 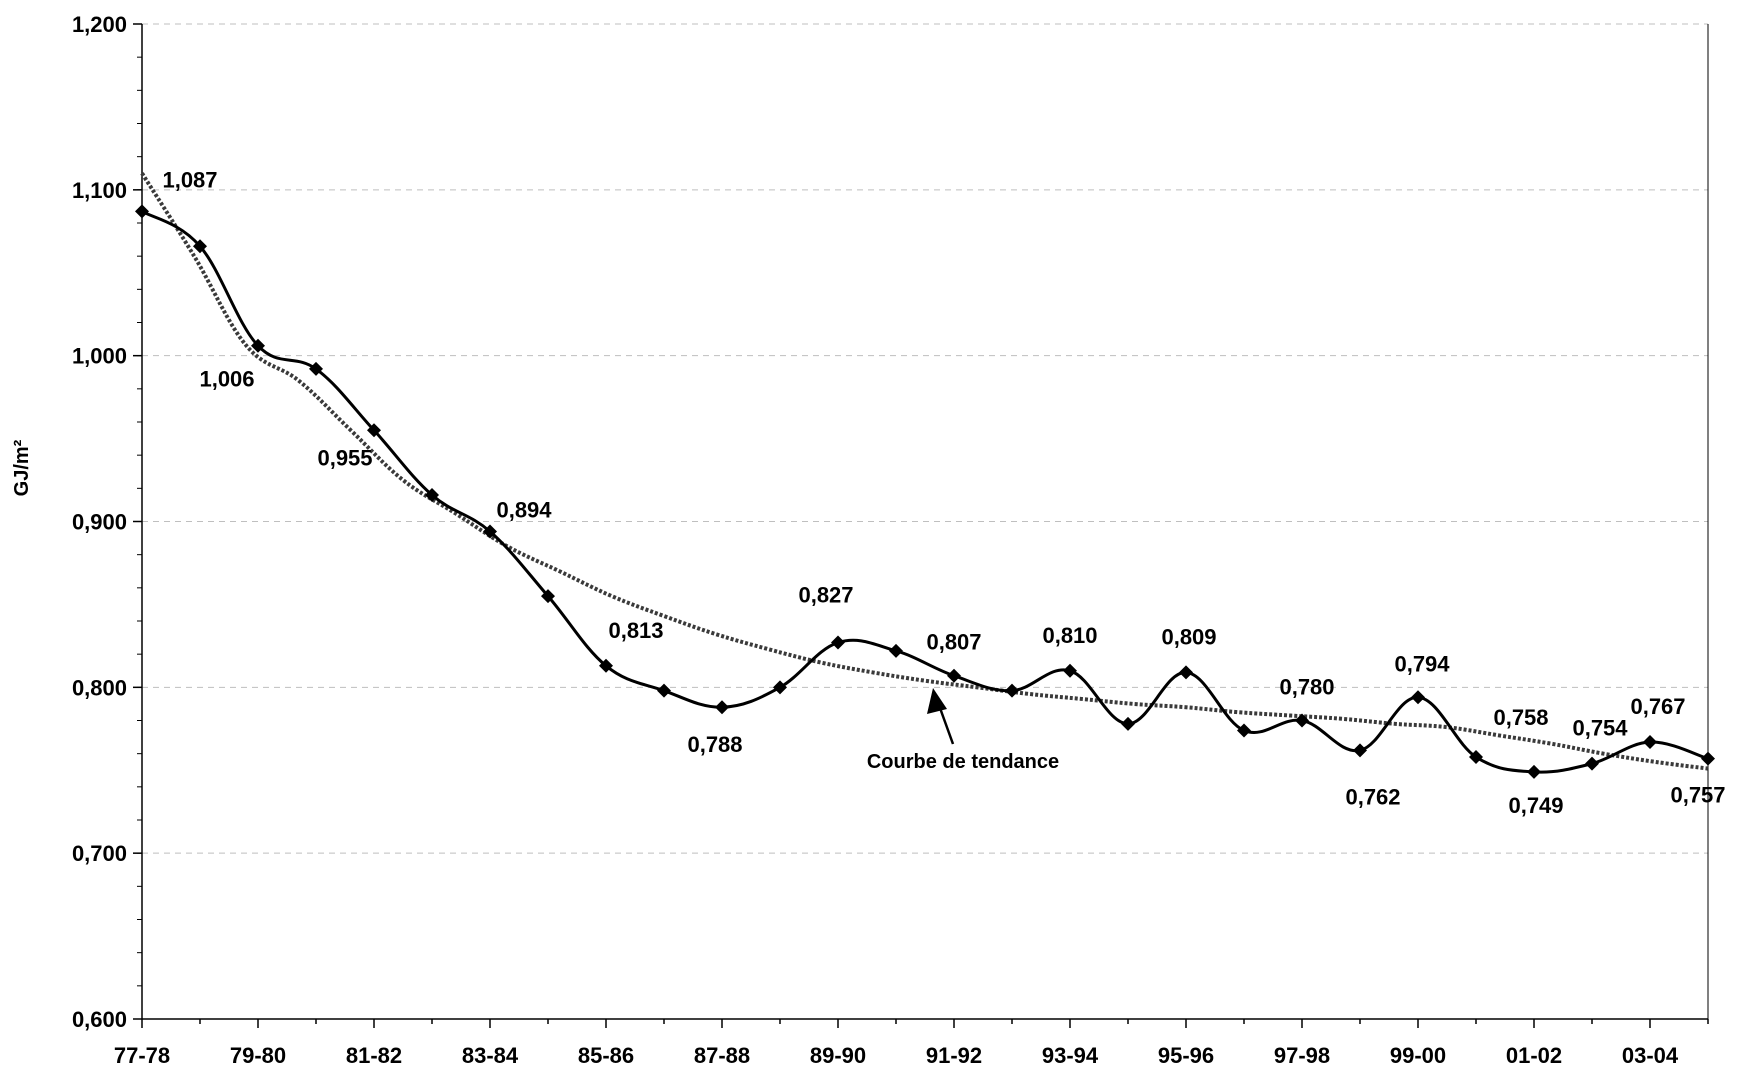 What do you see at coordinates (1302, 1055) in the screenshot?
I see `x-tick-label: 97-98` at bounding box center [1302, 1055].